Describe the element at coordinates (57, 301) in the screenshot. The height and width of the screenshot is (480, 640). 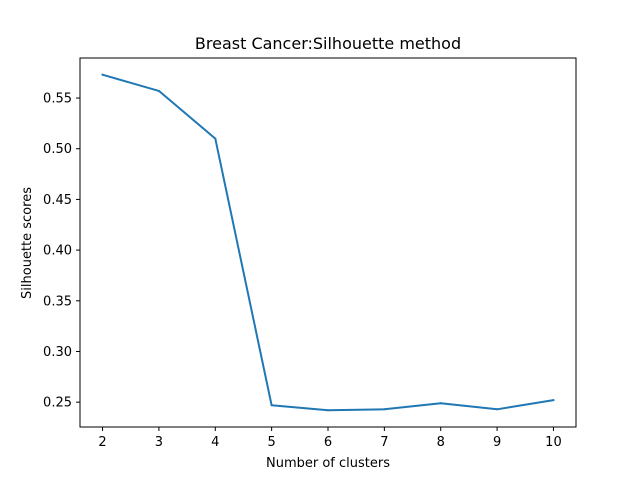
I see `y-tick-label: 0.35` at that location.